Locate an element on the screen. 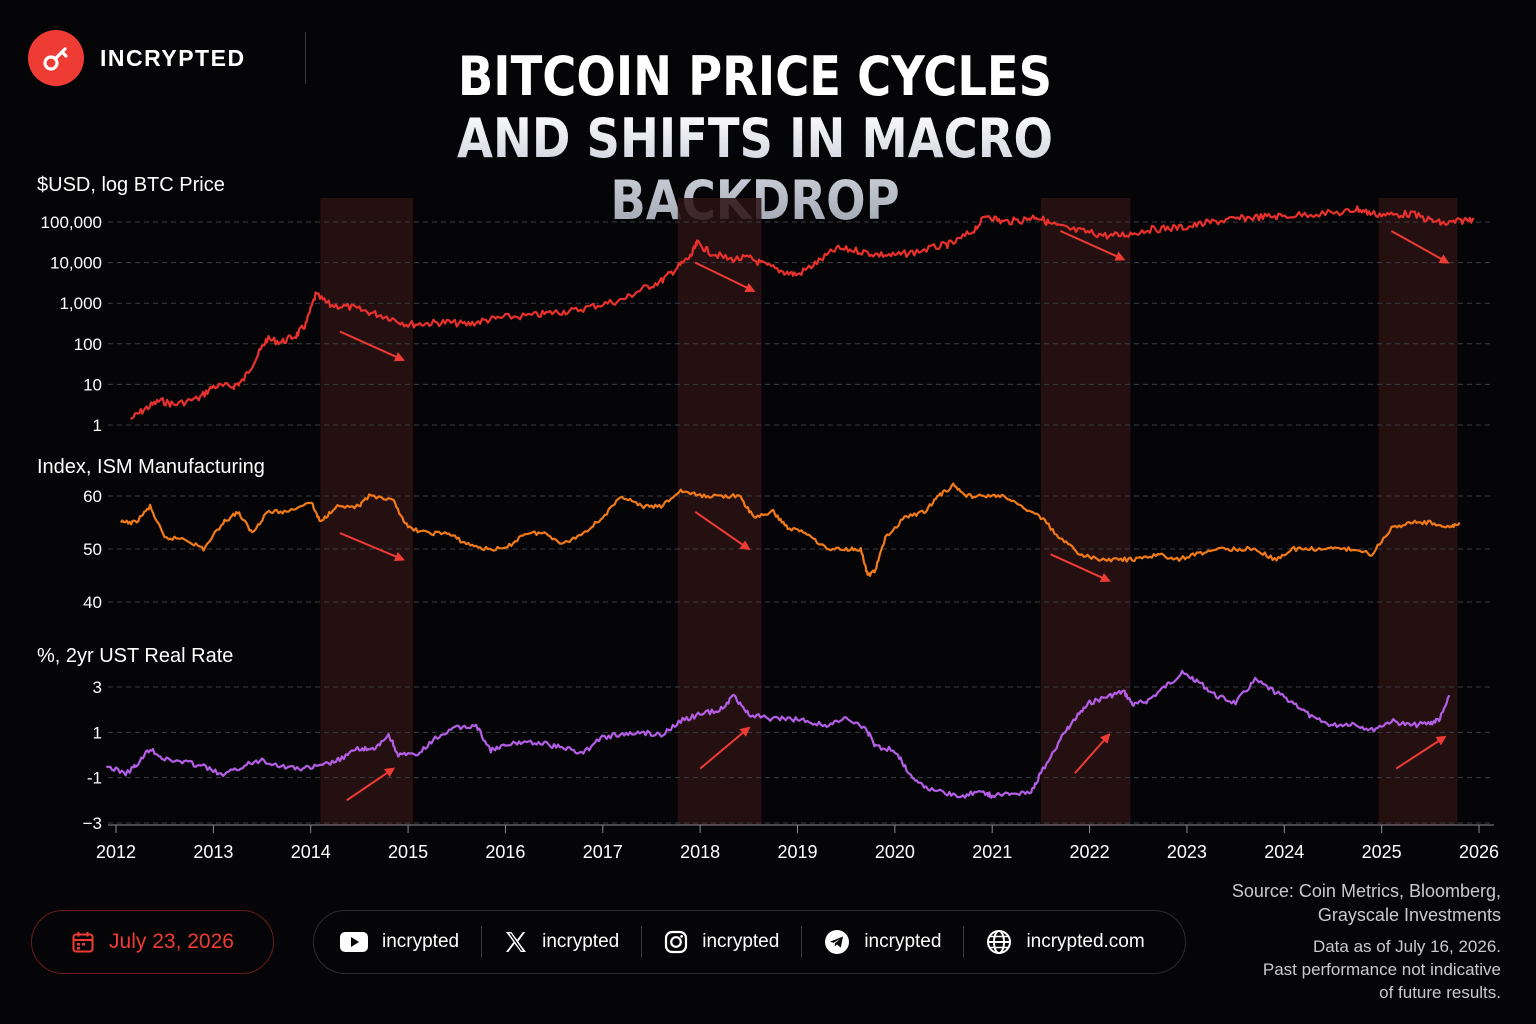  x-tick-label: 2021 is located at coordinates (992, 852).